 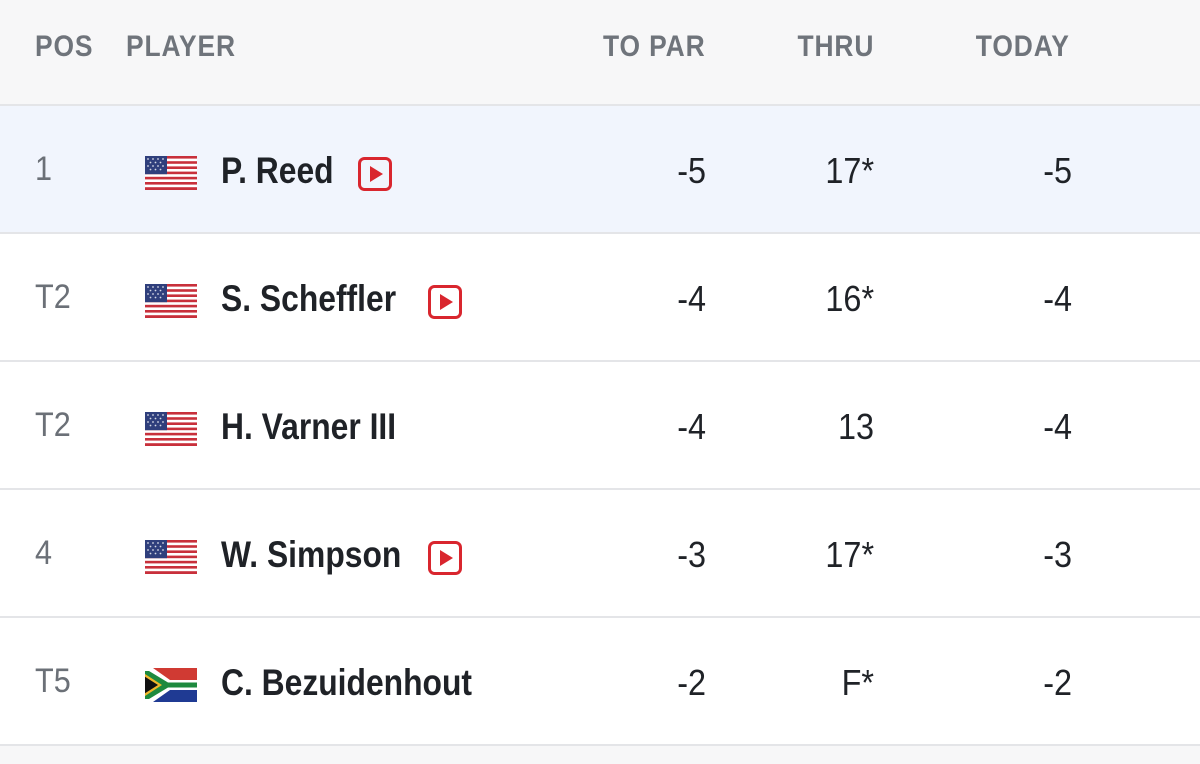 What do you see at coordinates (347, 682) in the screenshot?
I see `player-name: C. Bezuidenhout` at bounding box center [347, 682].